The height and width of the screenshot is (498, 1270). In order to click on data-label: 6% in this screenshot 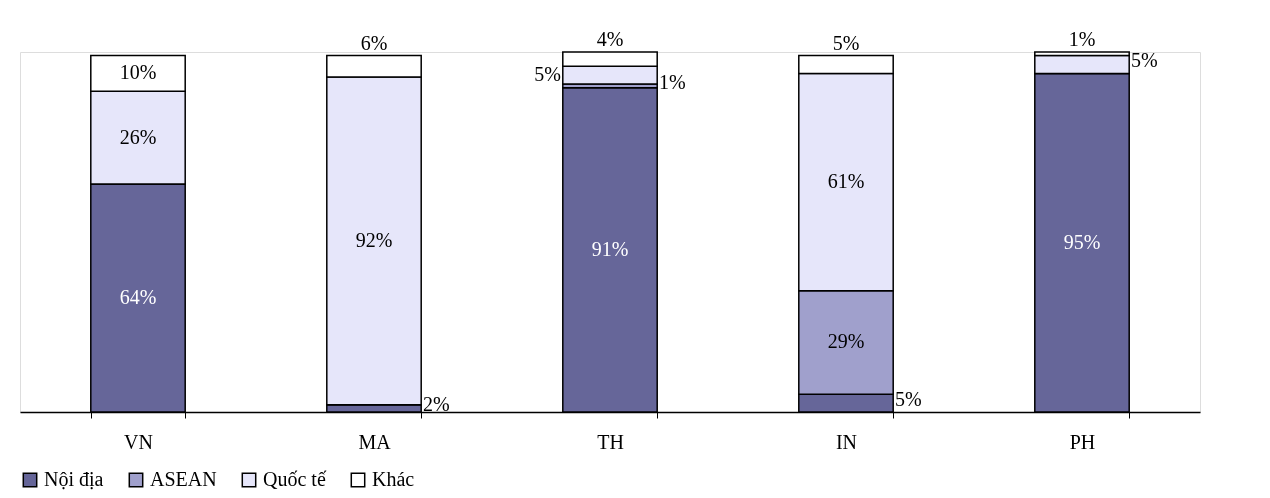, I will do `click(374, 42)`.